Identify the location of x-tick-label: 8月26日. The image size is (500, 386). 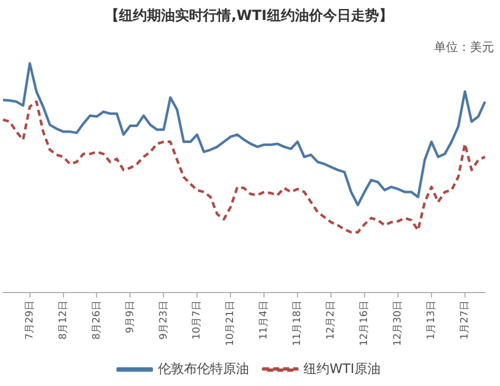
(96, 320).